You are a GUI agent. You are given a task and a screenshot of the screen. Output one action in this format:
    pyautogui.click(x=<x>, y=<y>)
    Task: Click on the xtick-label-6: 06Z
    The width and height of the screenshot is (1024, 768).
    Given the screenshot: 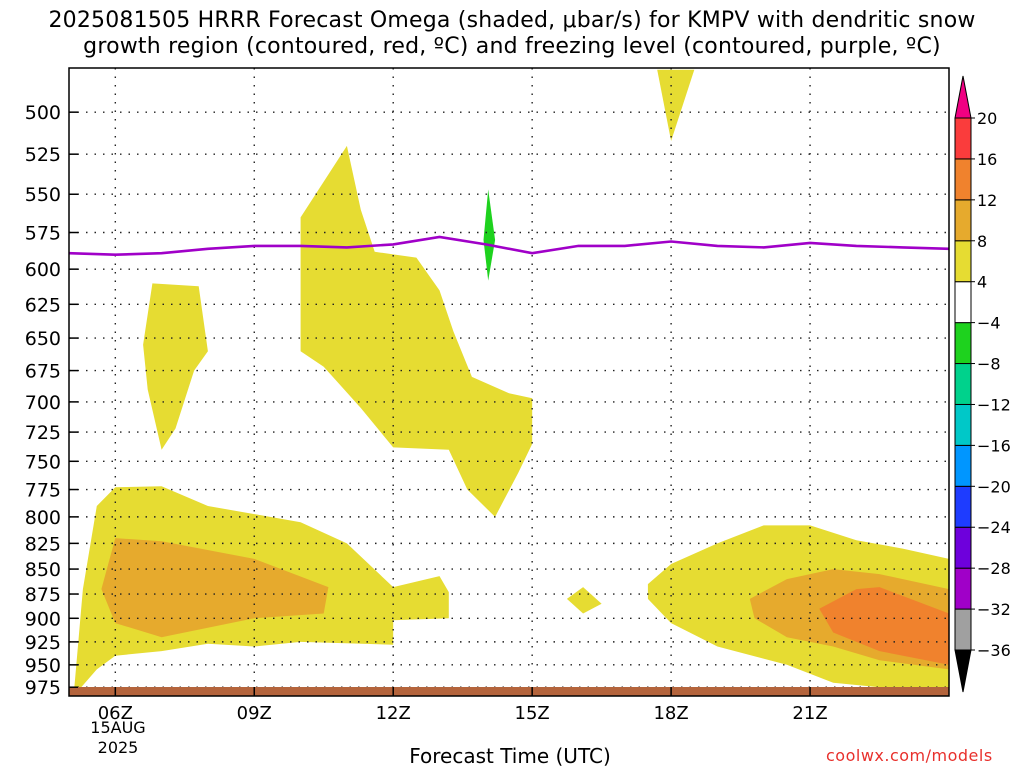 What is the action you would take?
    pyautogui.click(x=115, y=713)
    